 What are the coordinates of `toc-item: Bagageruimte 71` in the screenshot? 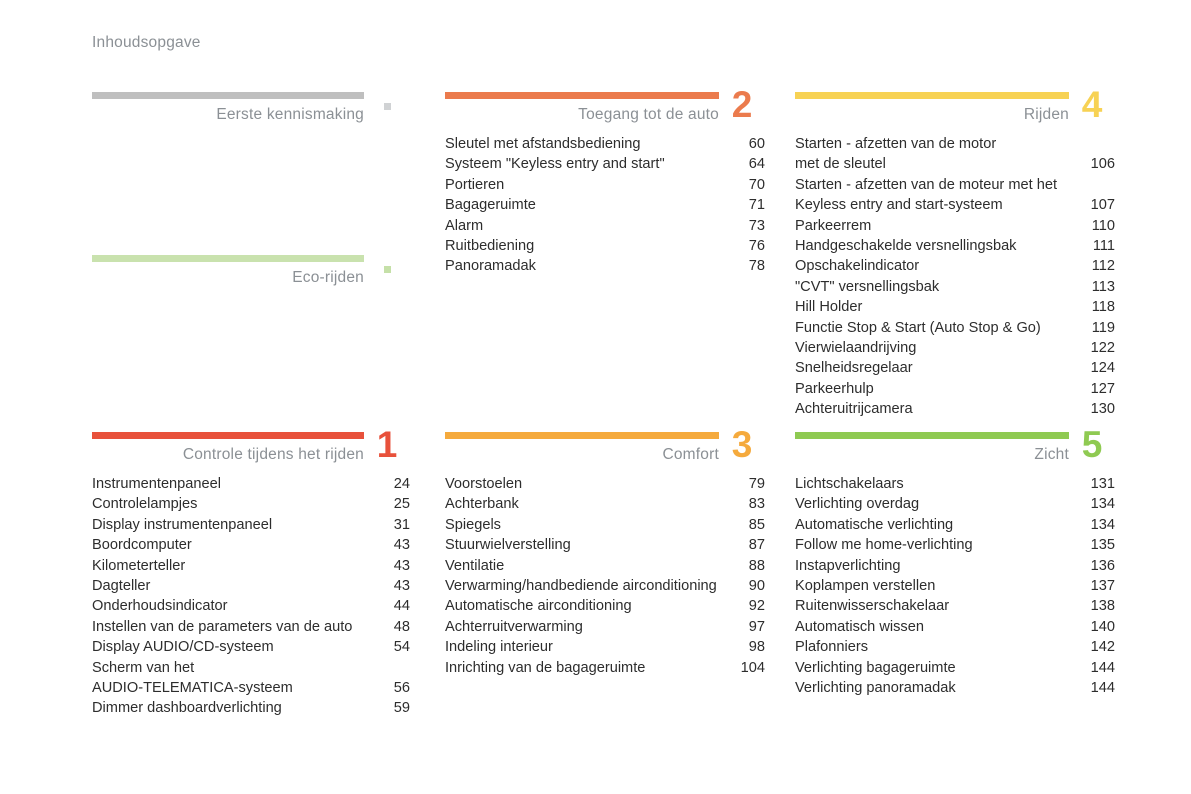 It's located at (605, 205).